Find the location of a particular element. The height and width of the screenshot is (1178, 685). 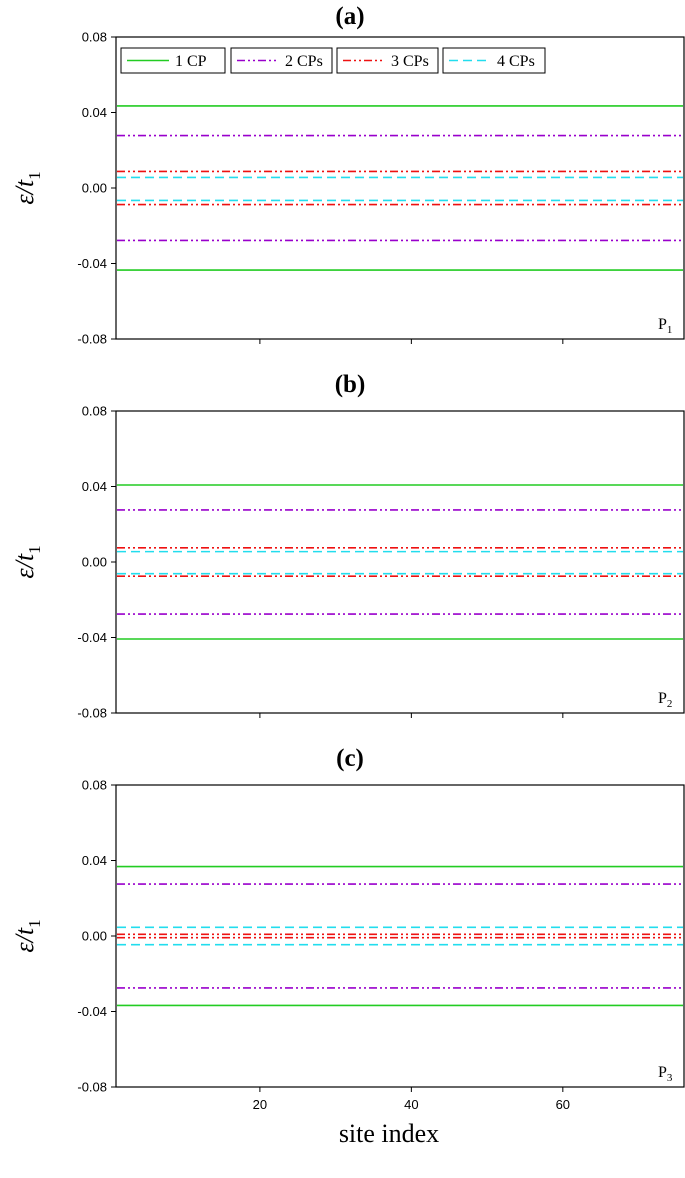

legend-label: 4 CPs is located at coordinates (516, 61).